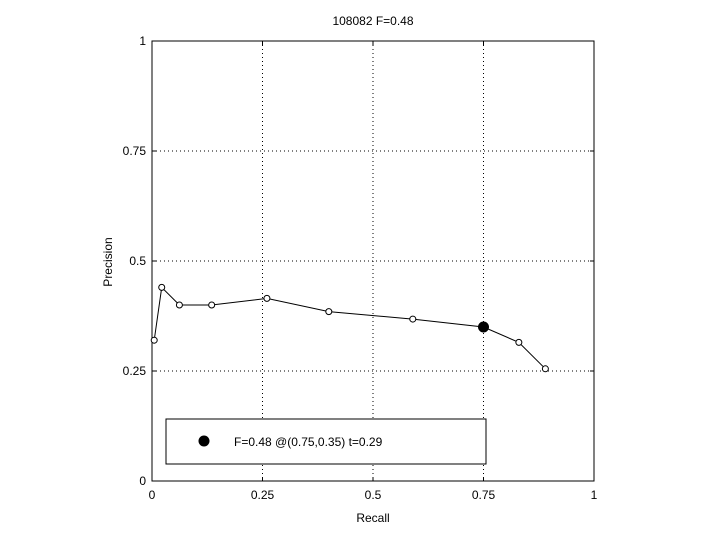 The image size is (720, 545). What do you see at coordinates (142, 481) in the screenshot?
I see `y-tick-label: 0` at bounding box center [142, 481].